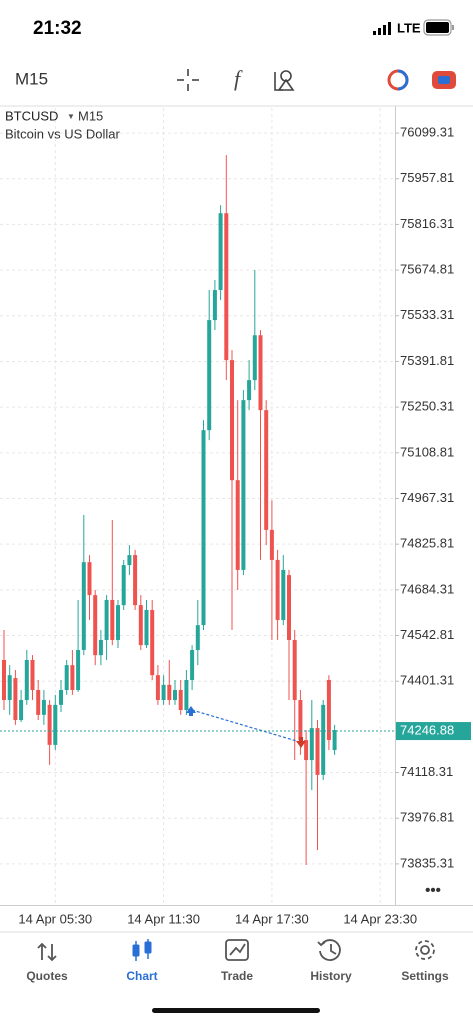 The width and height of the screenshot is (473, 1024). What do you see at coordinates (237, 950) in the screenshot?
I see `trade-icon` at bounding box center [237, 950].